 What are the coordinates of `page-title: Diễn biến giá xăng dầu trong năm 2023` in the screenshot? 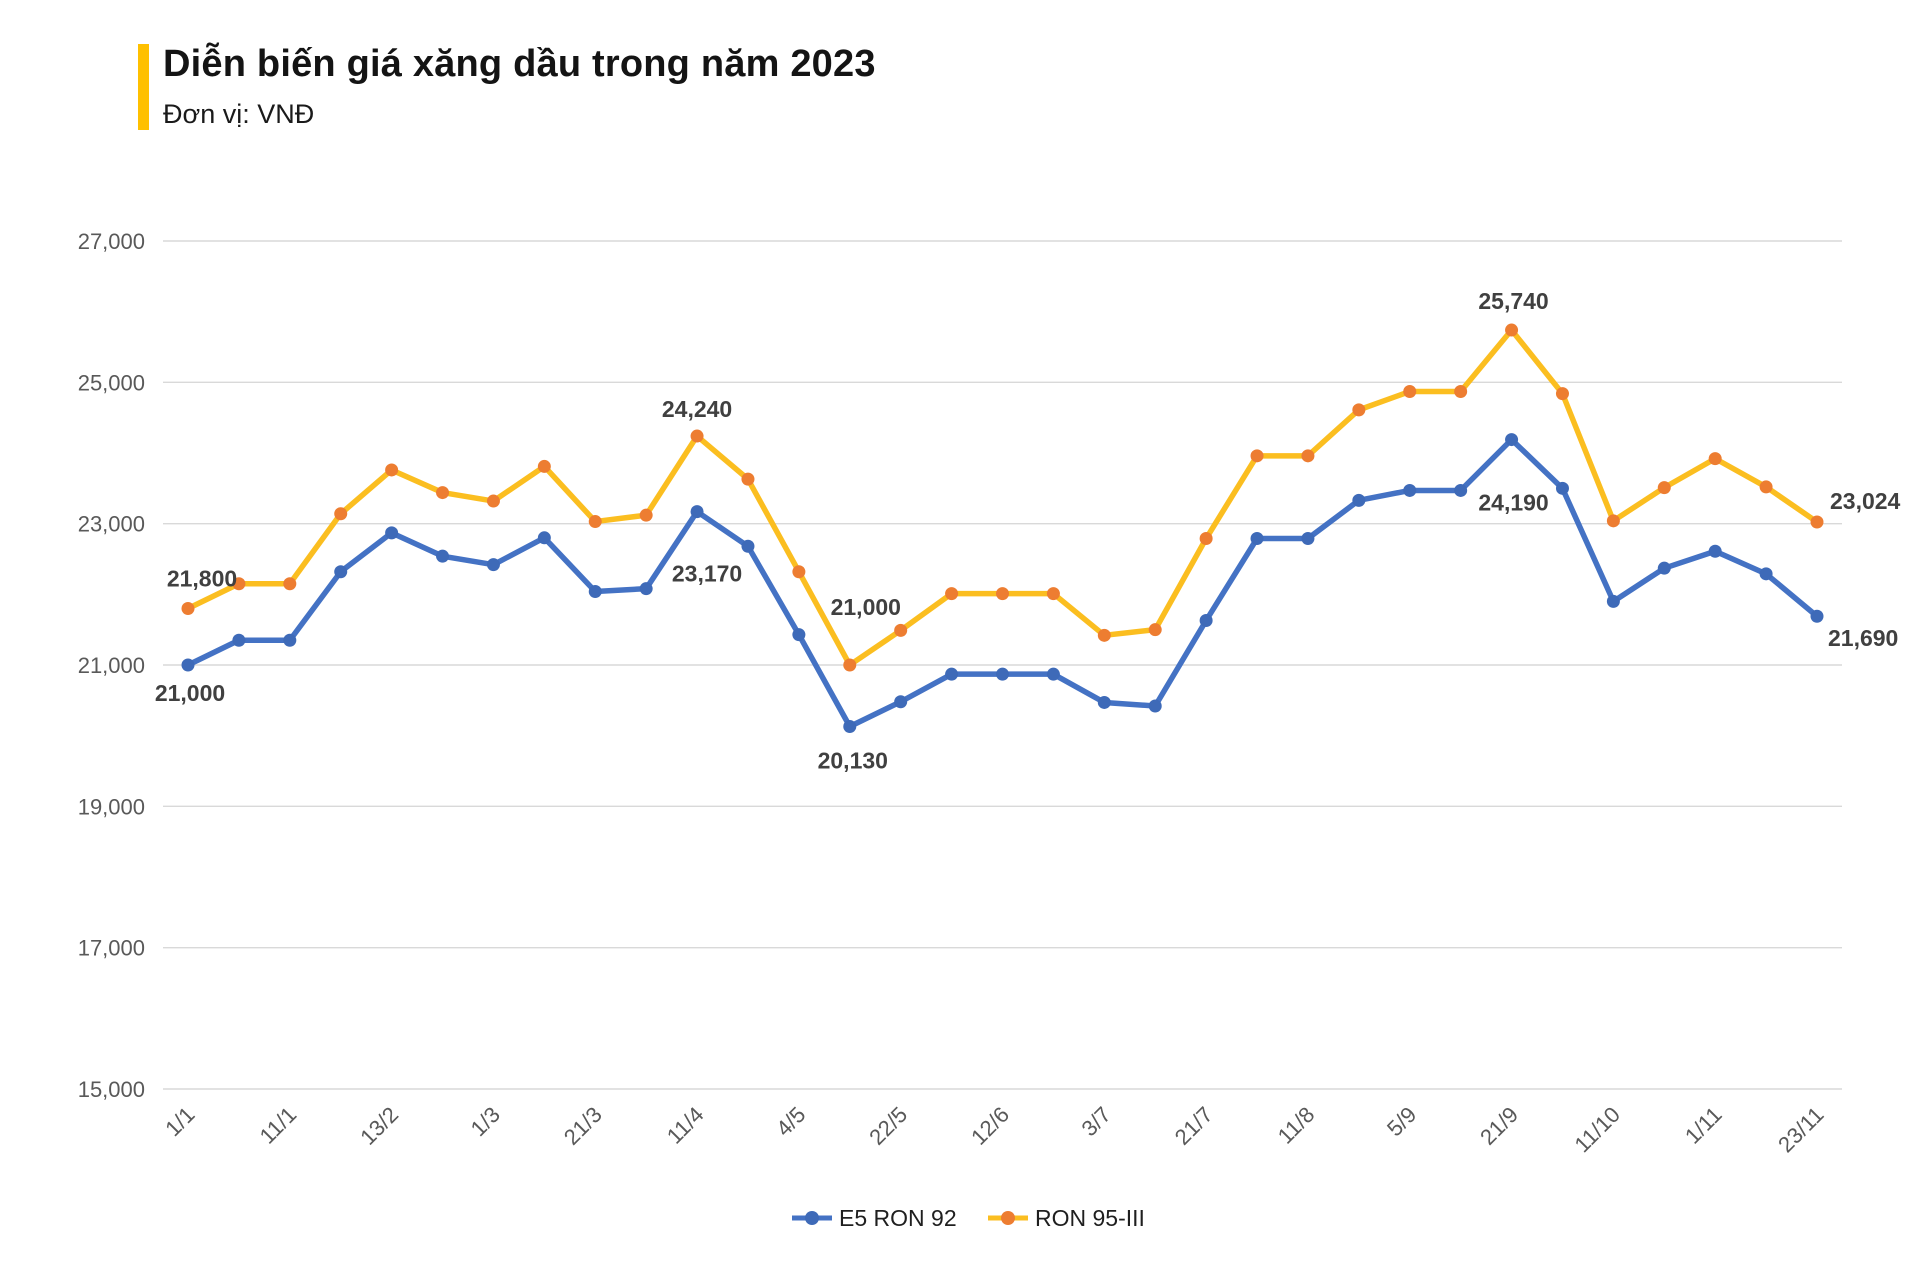 It's located at (519, 64).